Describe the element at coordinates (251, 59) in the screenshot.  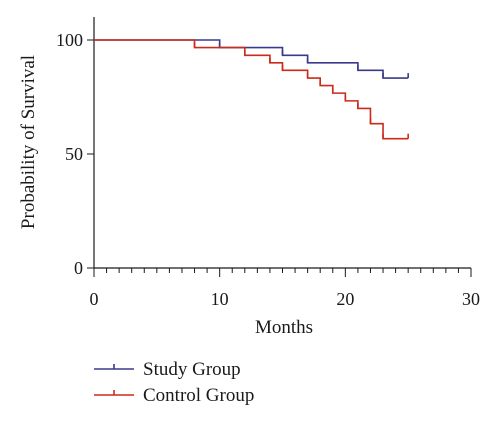
I see `study-group-curve` at that location.